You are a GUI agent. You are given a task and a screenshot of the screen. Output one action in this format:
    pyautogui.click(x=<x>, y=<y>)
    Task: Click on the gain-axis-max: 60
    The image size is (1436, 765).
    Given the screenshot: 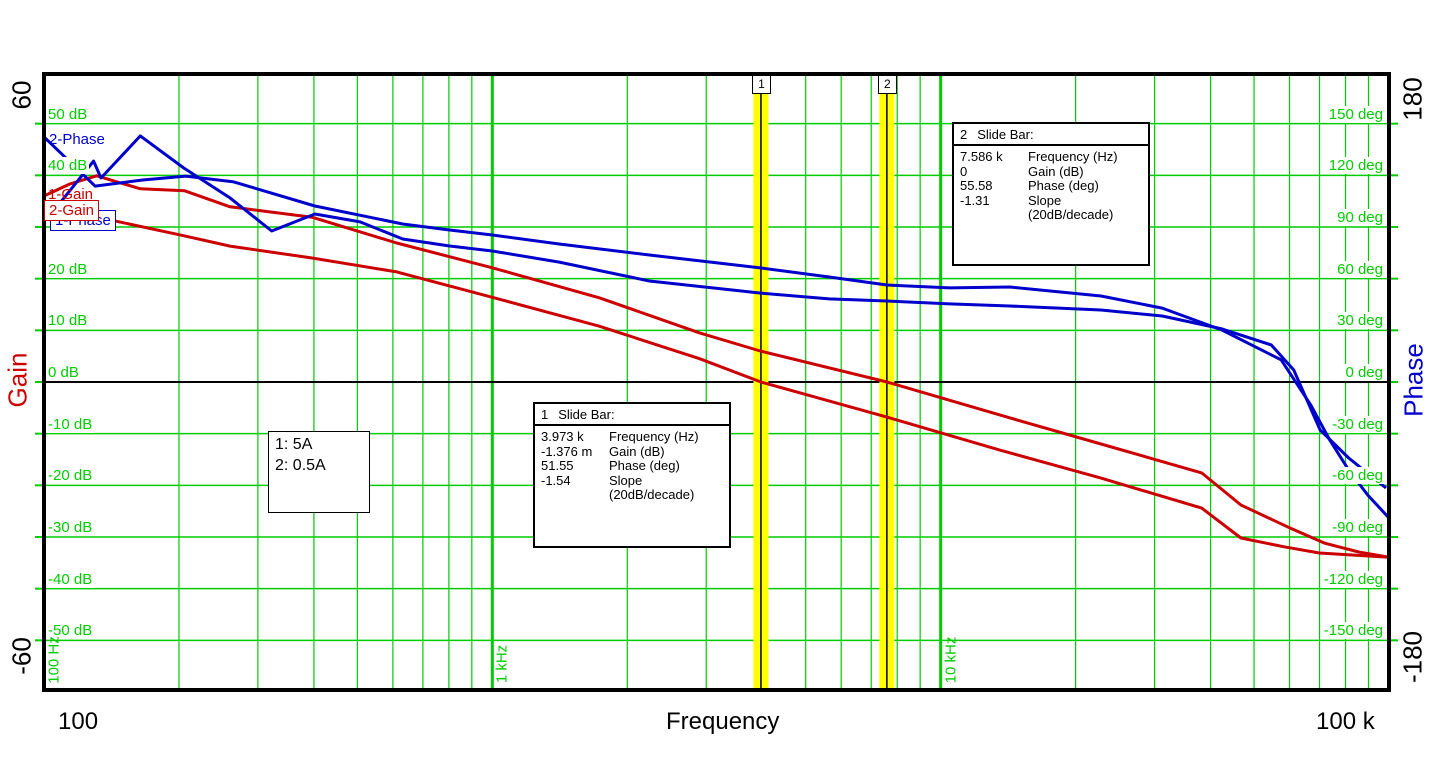 What is the action you would take?
    pyautogui.click(x=21, y=95)
    